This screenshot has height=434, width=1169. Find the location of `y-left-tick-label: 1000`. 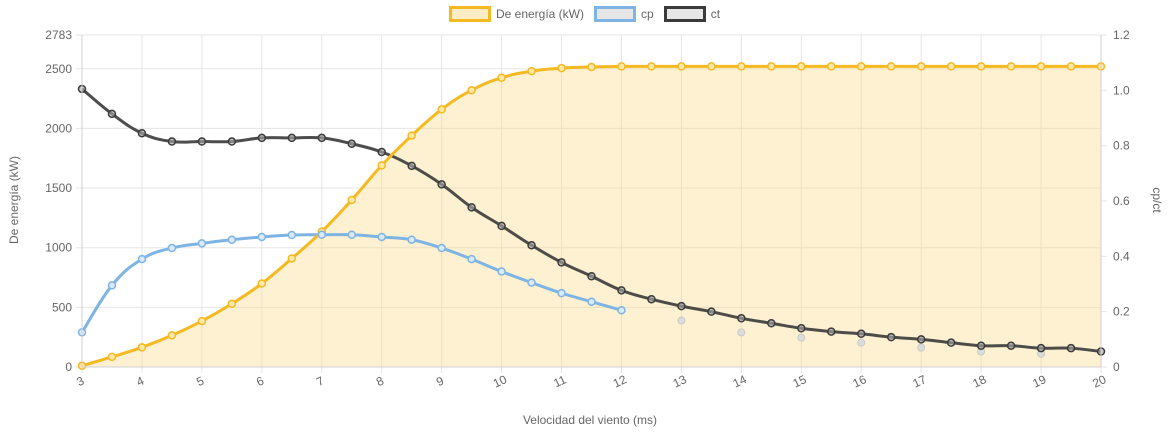

y-left-tick-label: 1000 is located at coordinates (58, 248).